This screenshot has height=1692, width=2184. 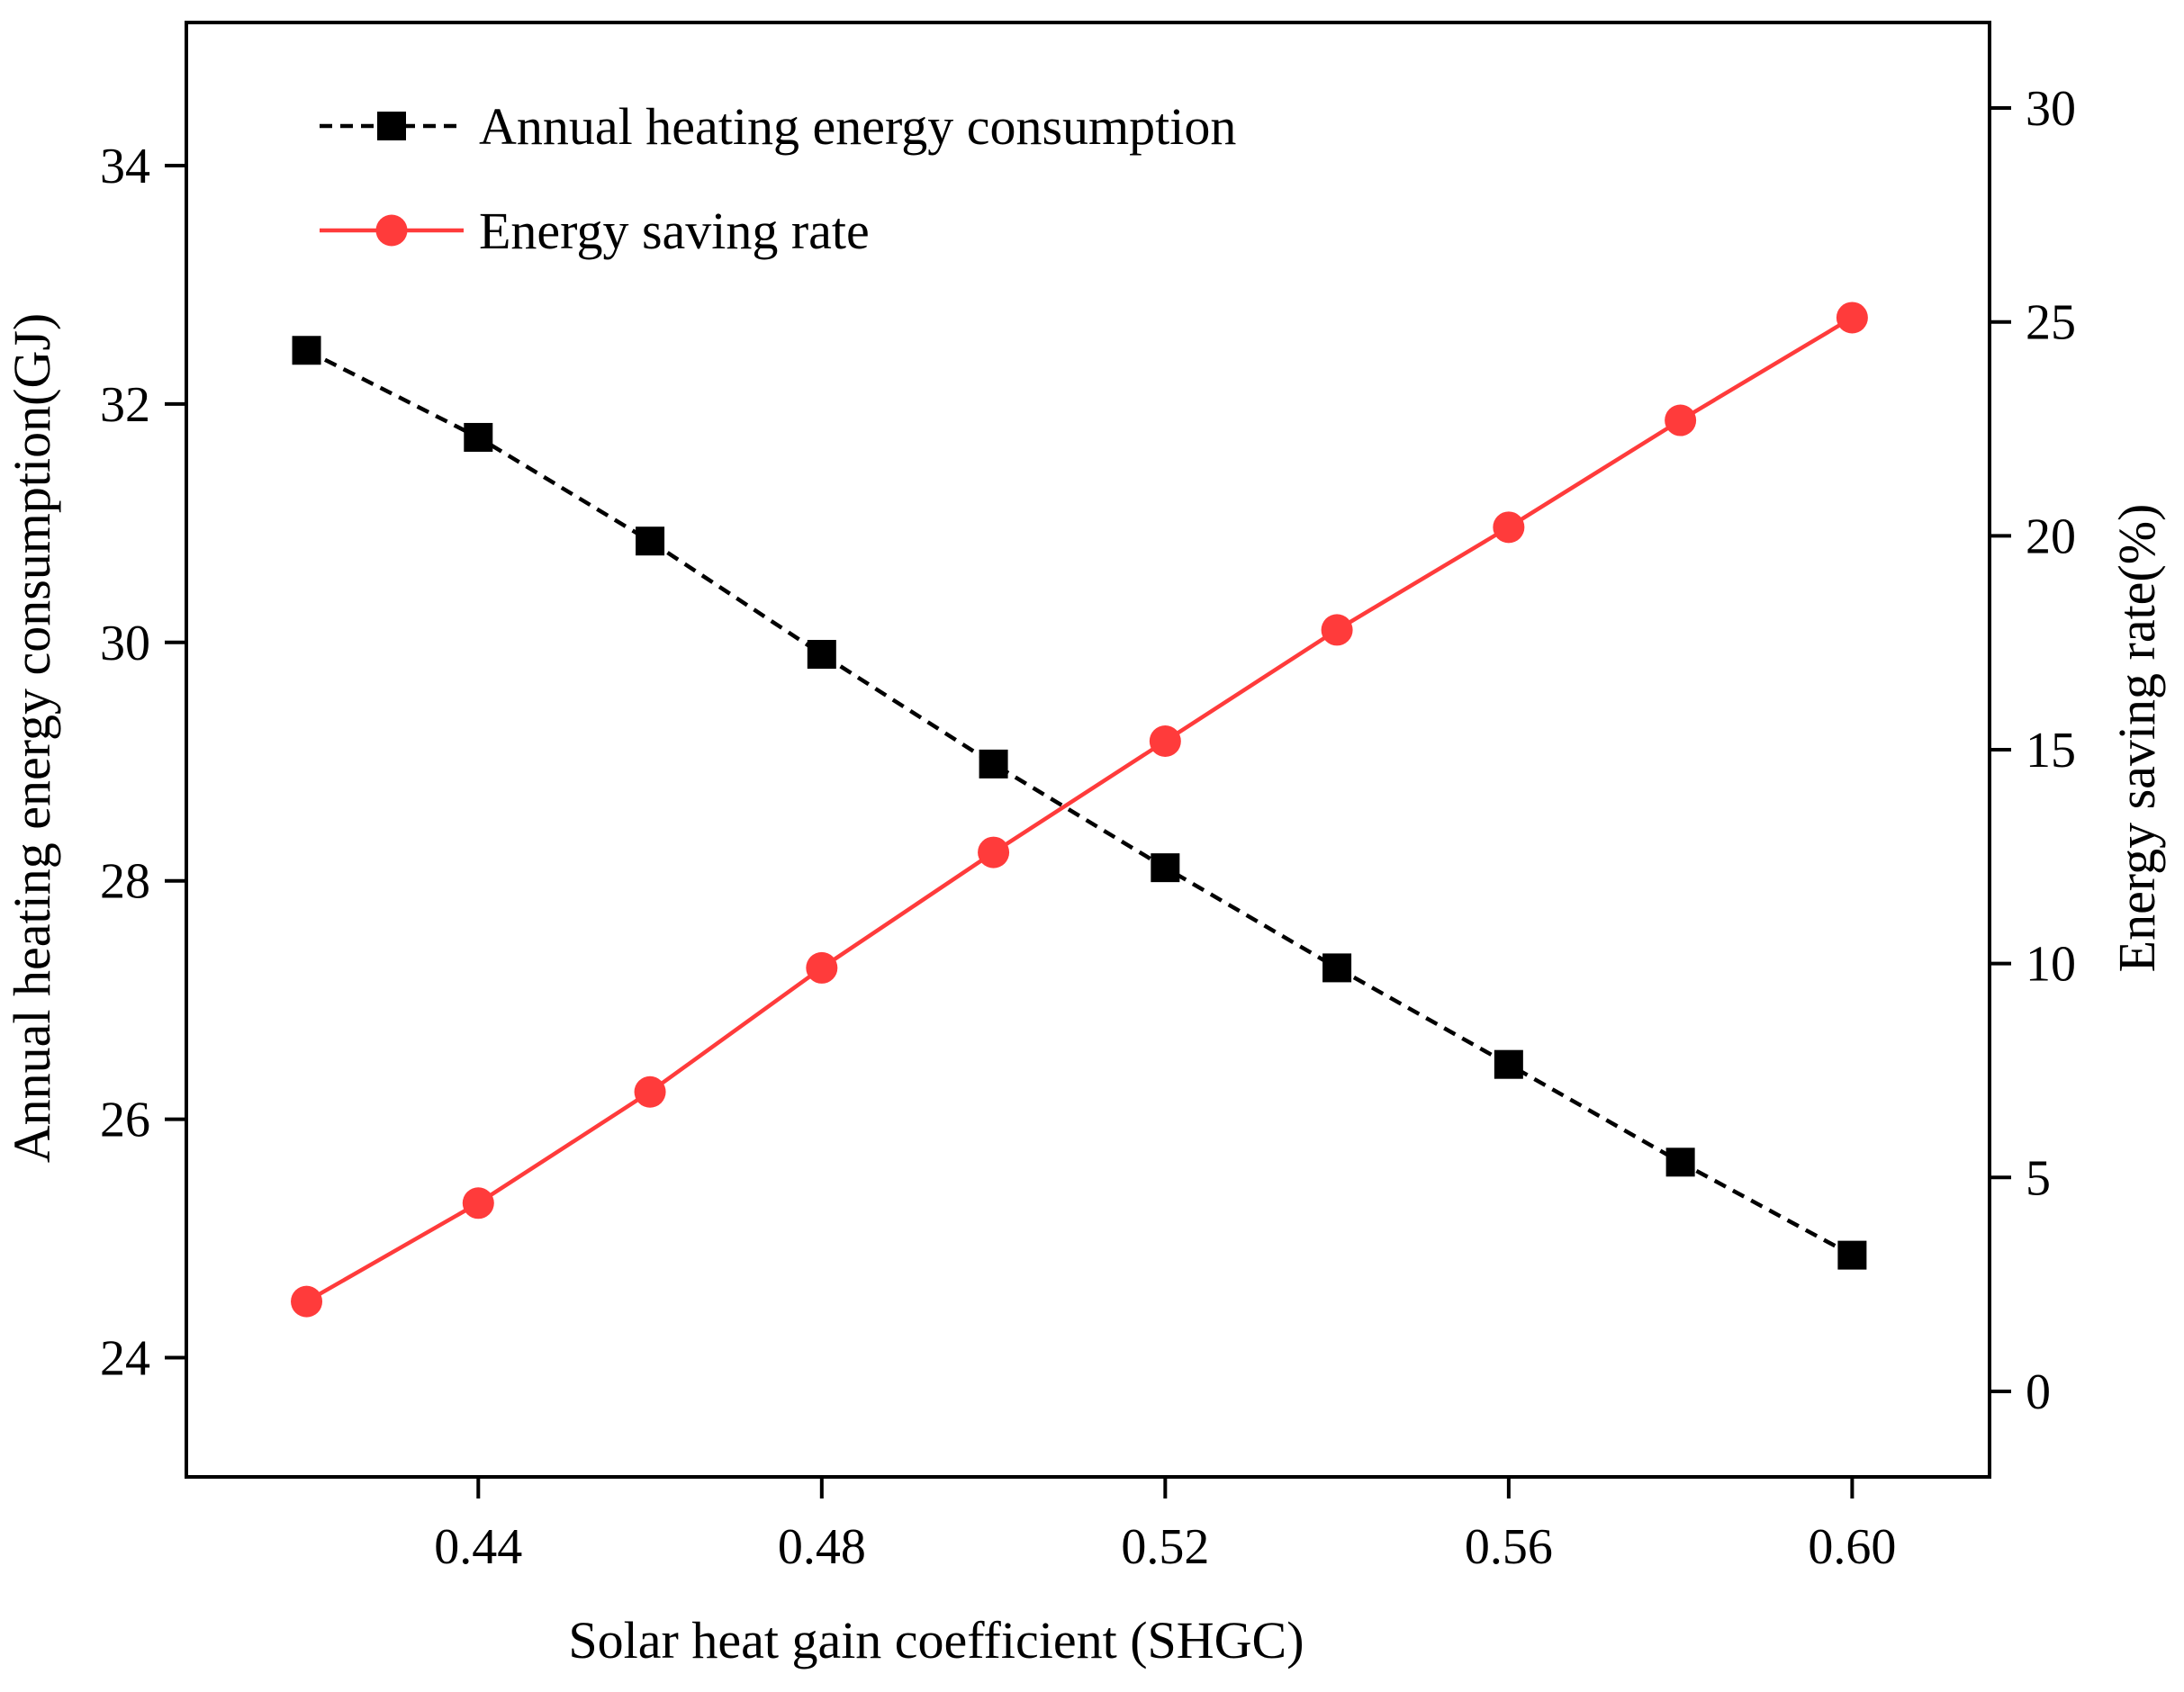 I want to click on right-y-axis-ticks: 0 5 10 15 20 25 30, so click(x=2033, y=750).